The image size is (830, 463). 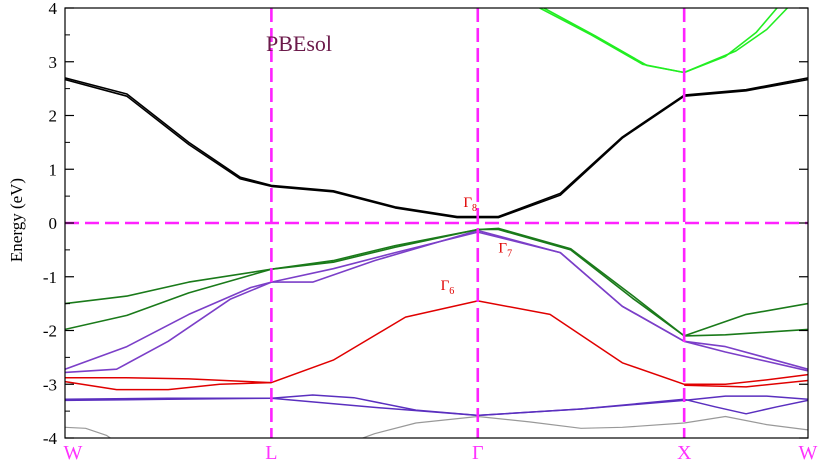 What do you see at coordinates (505, 250) in the screenshot?
I see `annotation-gamma-7: Γ7` at bounding box center [505, 250].